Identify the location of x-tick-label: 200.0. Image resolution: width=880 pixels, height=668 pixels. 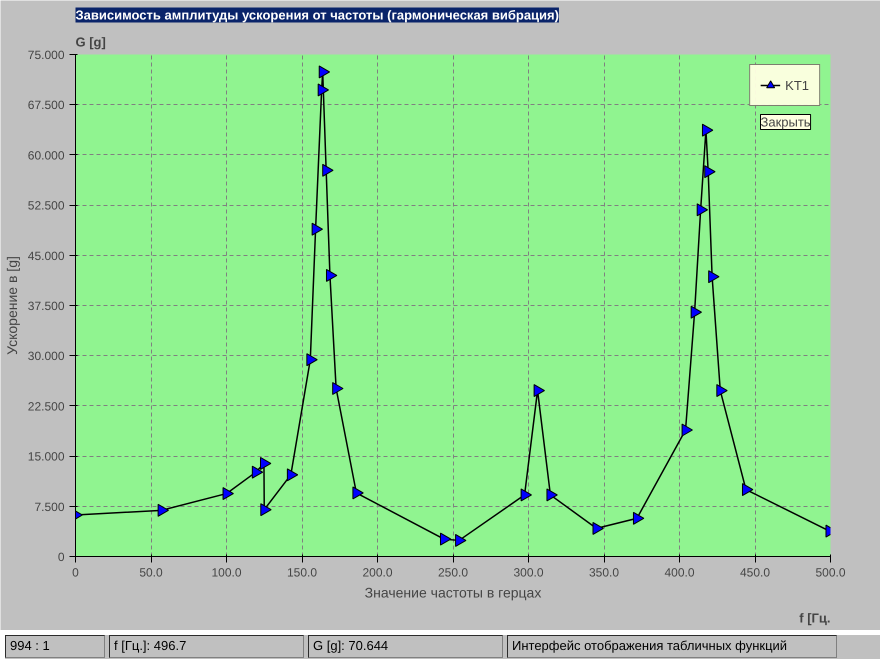
(377, 573).